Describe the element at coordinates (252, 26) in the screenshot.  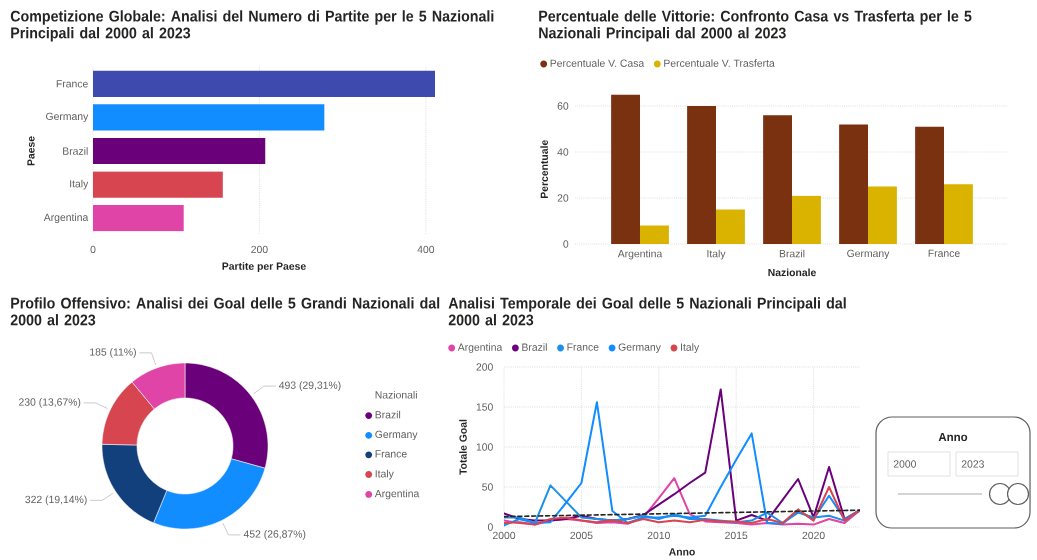
I see `chart-title: Competizione Globale: Analisi del Numero di Partite per le 5 Nazionali Principali dal 2000 al 2023` at that location.